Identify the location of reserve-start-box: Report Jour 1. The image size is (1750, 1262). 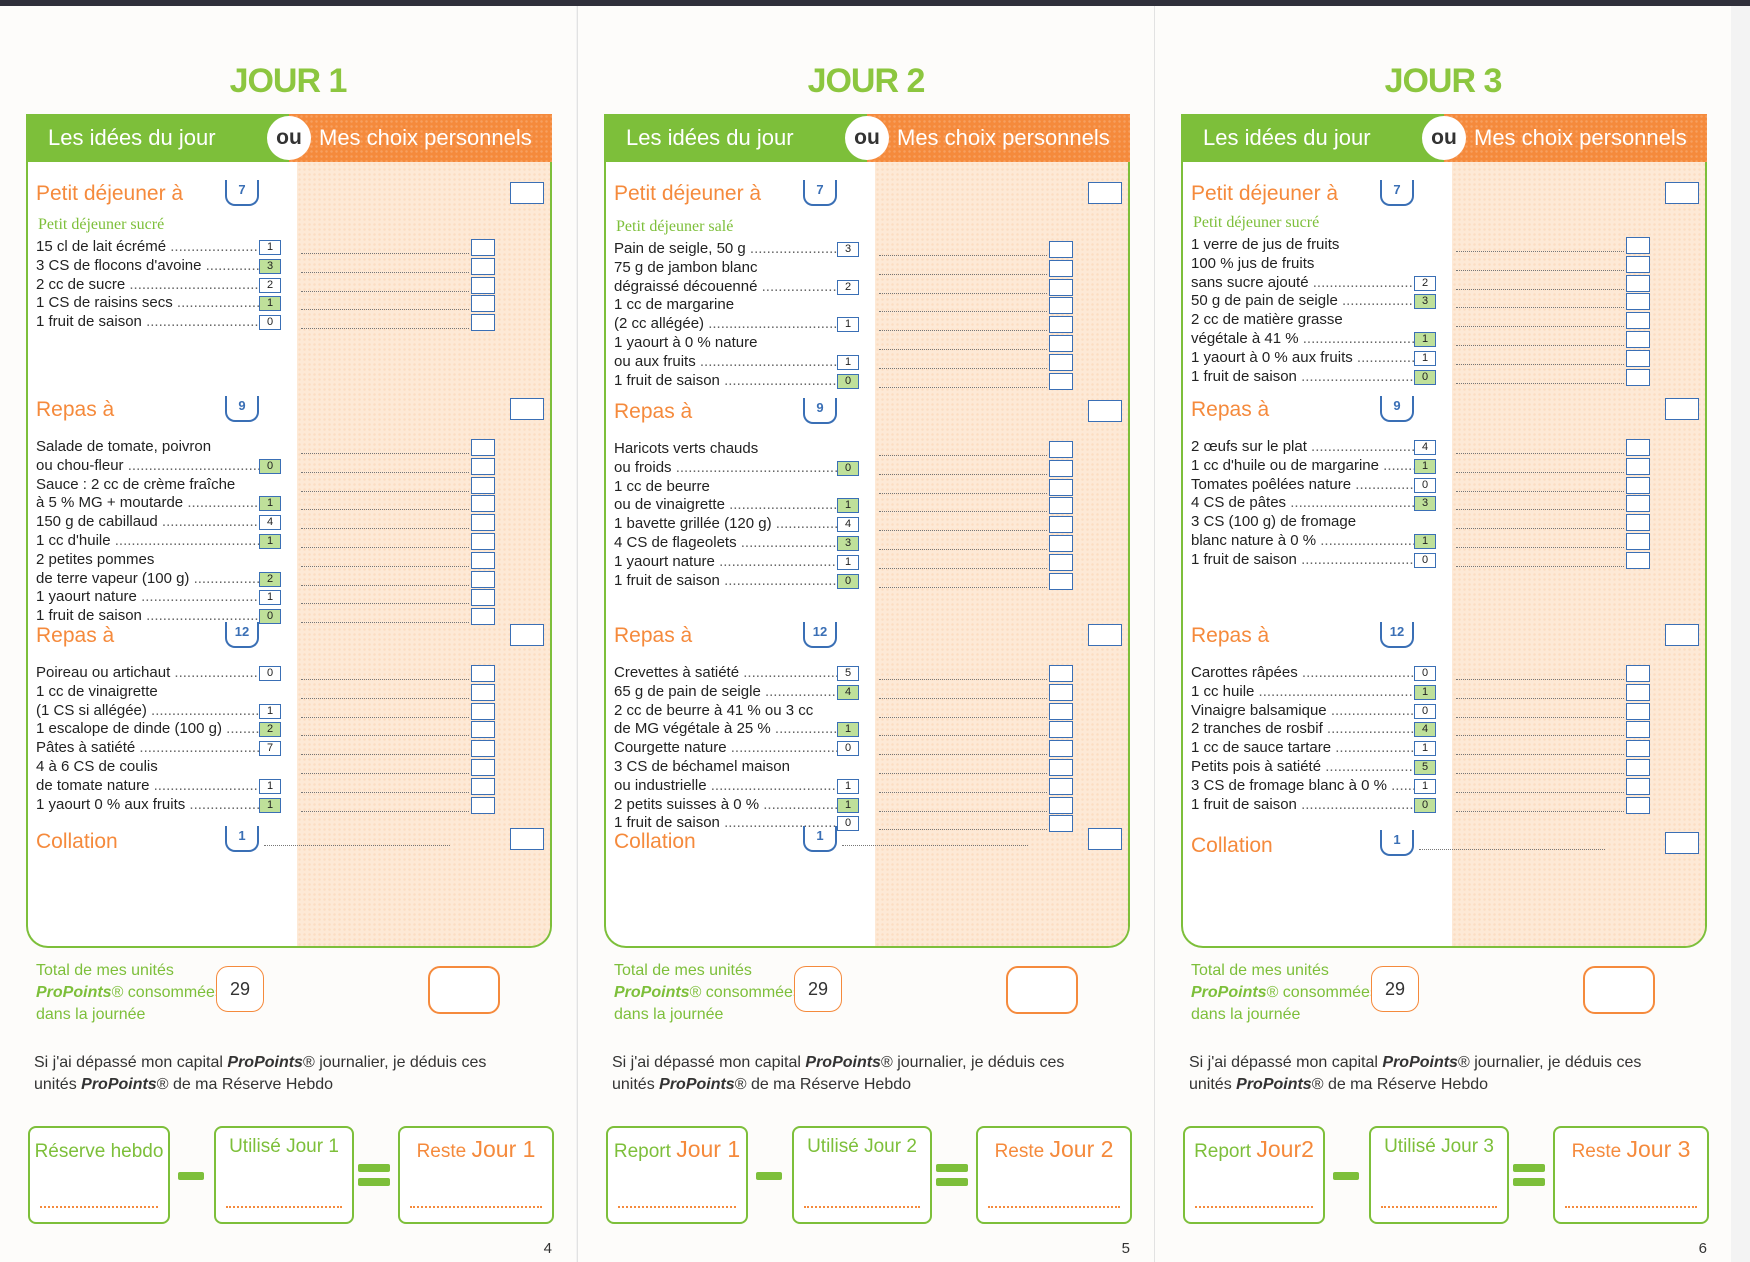
(677, 1175).